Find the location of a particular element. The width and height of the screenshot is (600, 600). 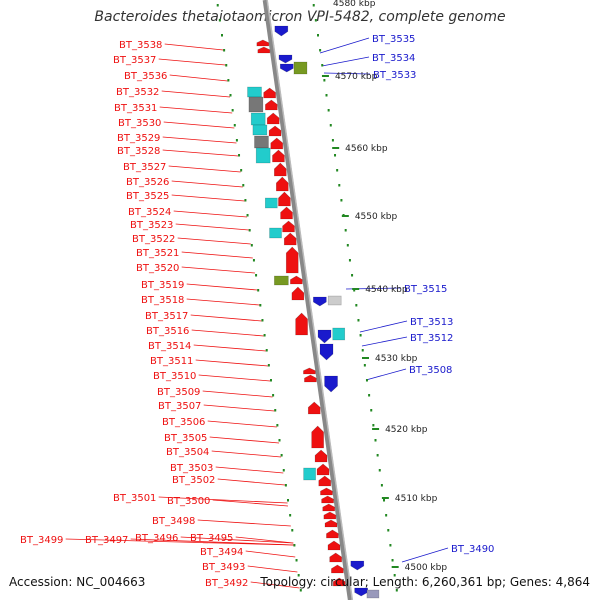

left-gene-label: BT_3514 is located at coordinates (169, 346).